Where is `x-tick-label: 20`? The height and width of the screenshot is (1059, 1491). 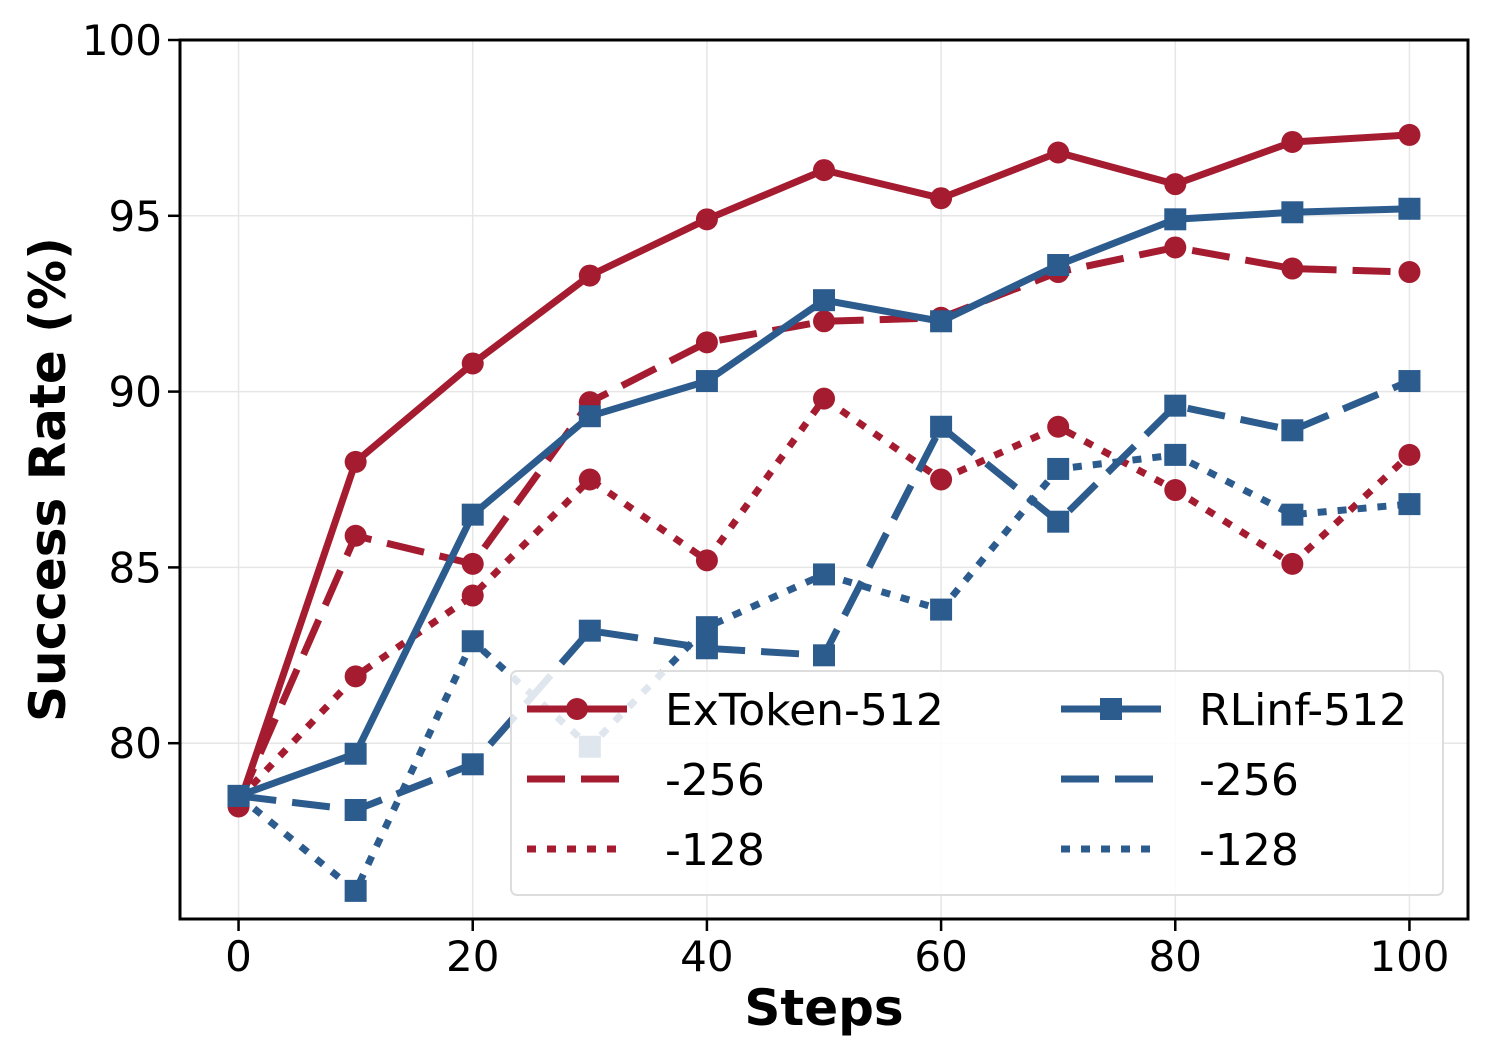
x-tick-label: 20 is located at coordinates (472, 956).